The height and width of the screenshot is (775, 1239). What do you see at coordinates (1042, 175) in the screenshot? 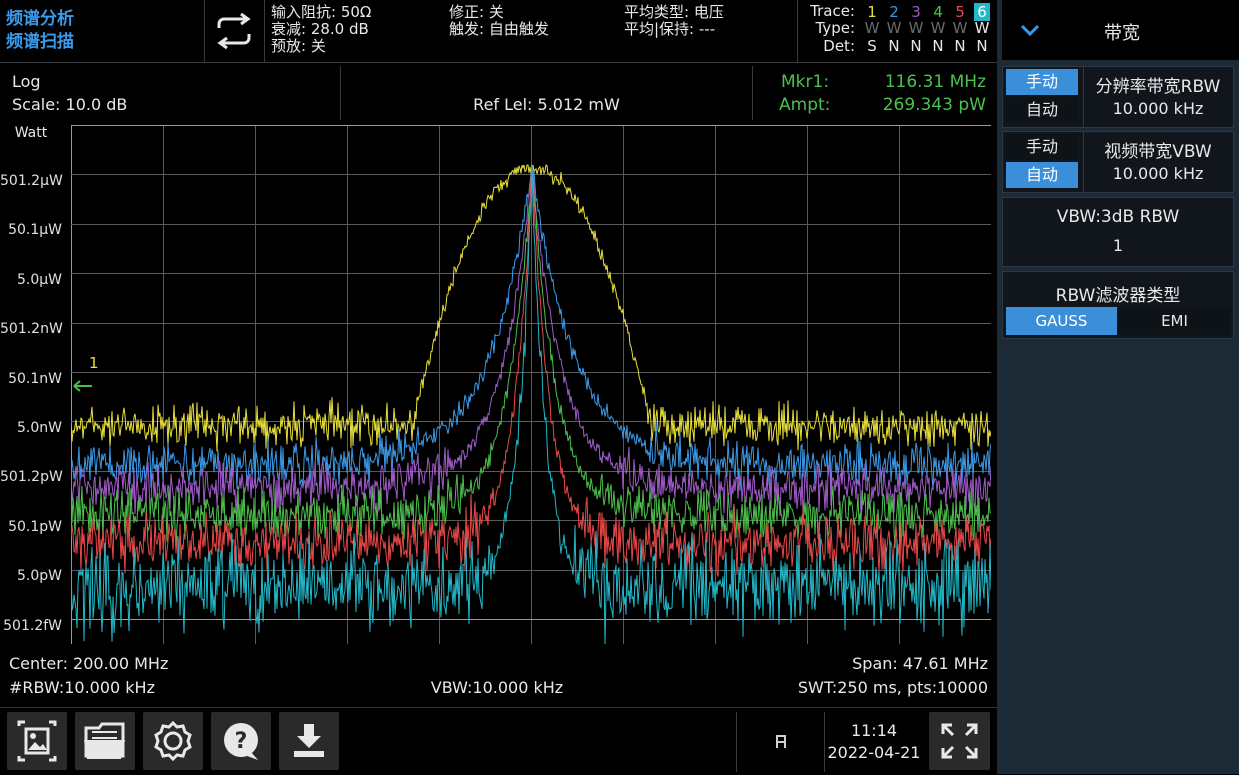
I see `vbw-auto-button: 自动` at bounding box center [1042, 175].